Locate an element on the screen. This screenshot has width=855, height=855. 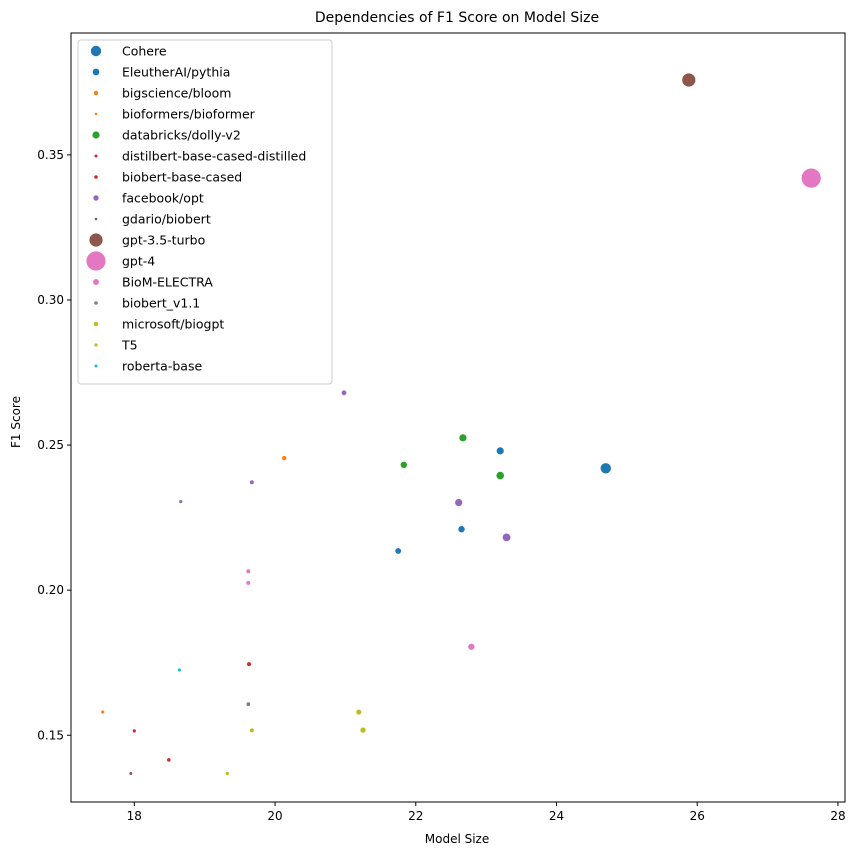
legend-label: bioformers/bioformer is located at coordinates (189, 114).